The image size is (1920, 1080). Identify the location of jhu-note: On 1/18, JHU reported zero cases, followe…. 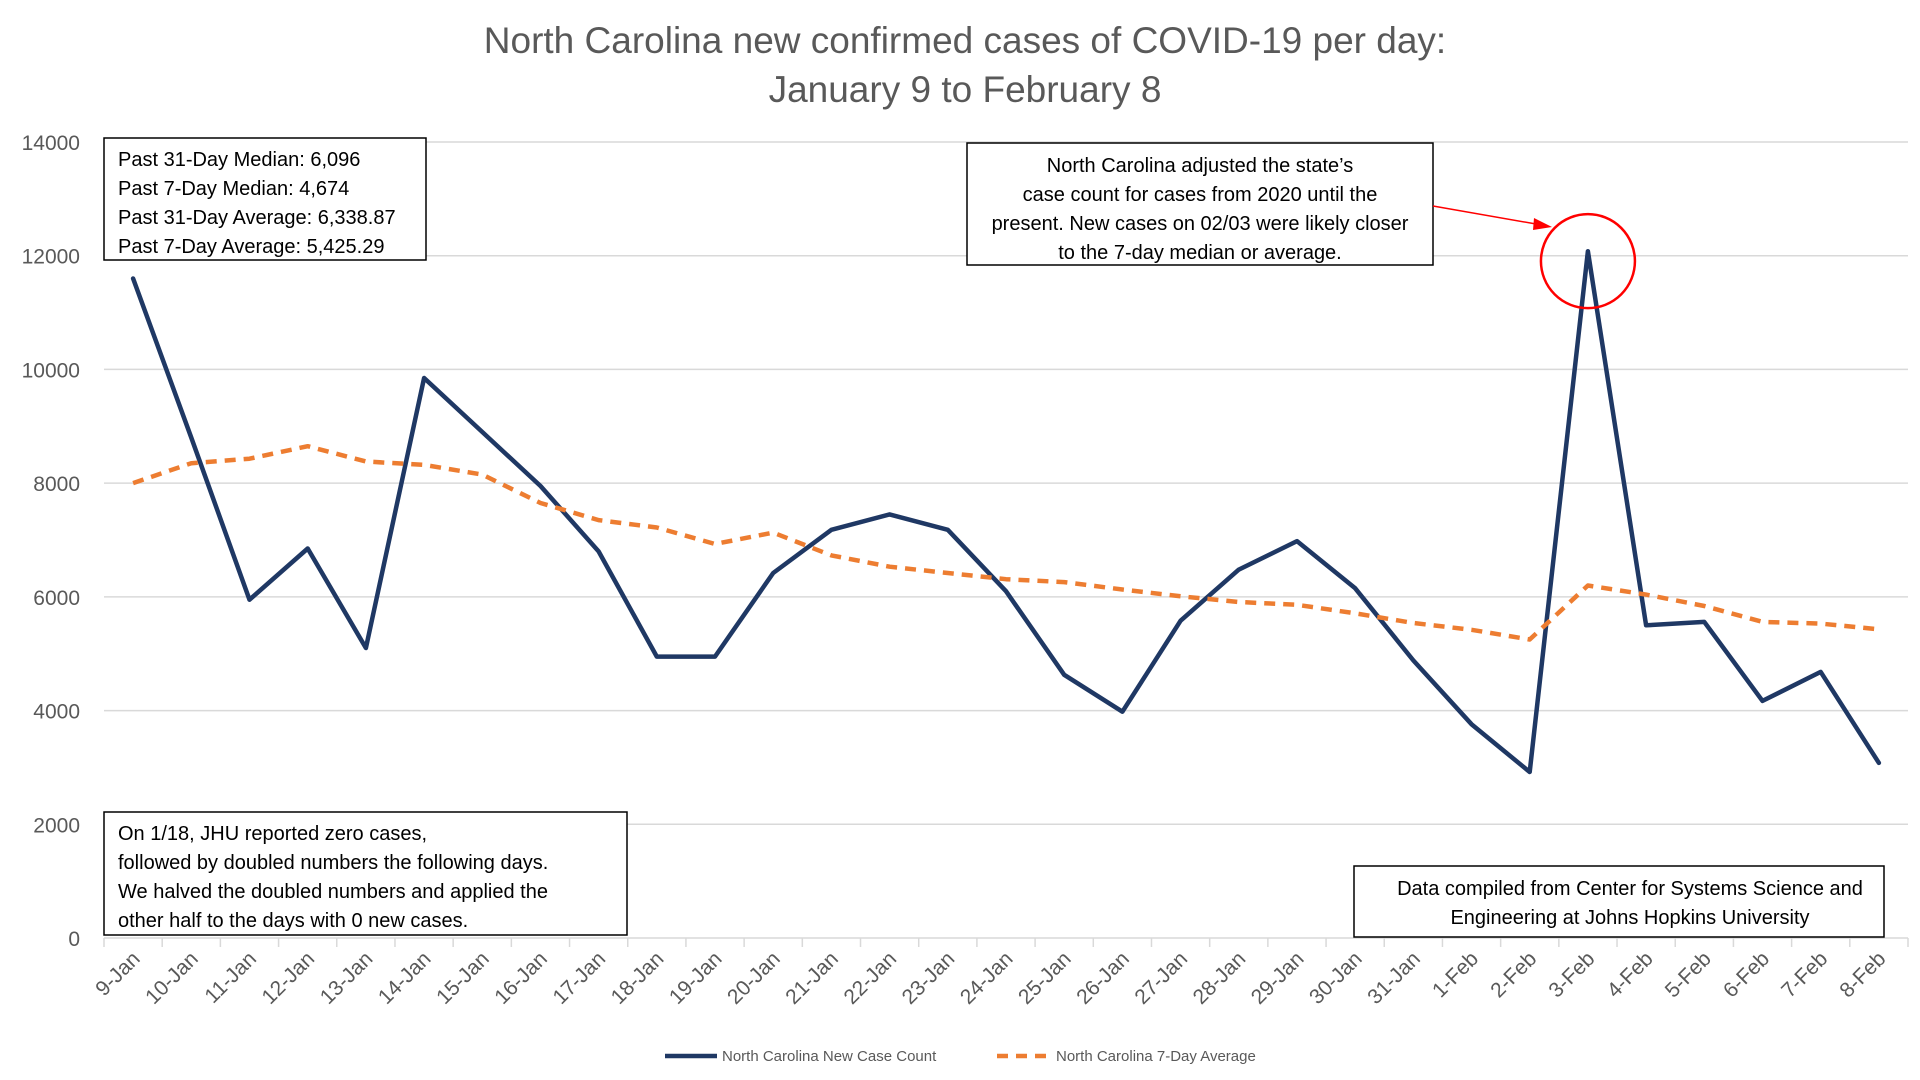
(365, 873).